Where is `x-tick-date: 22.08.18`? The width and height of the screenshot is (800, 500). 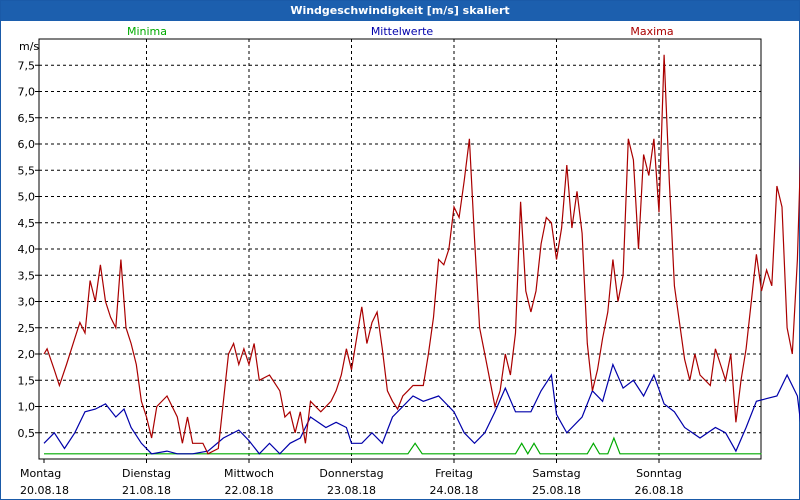
x-tick-date: 22.08.18 is located at coordinates (249, 490).